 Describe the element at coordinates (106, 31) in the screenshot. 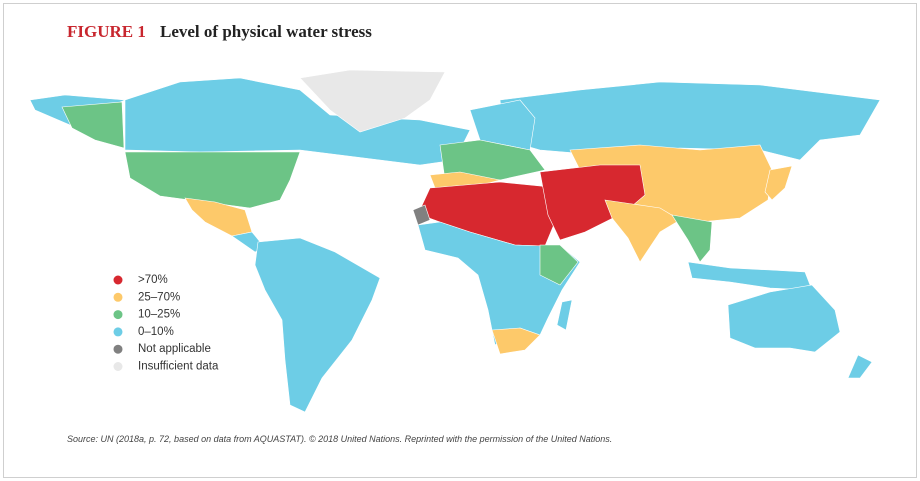

I see `figure-label: FIGURE 1` at that location.